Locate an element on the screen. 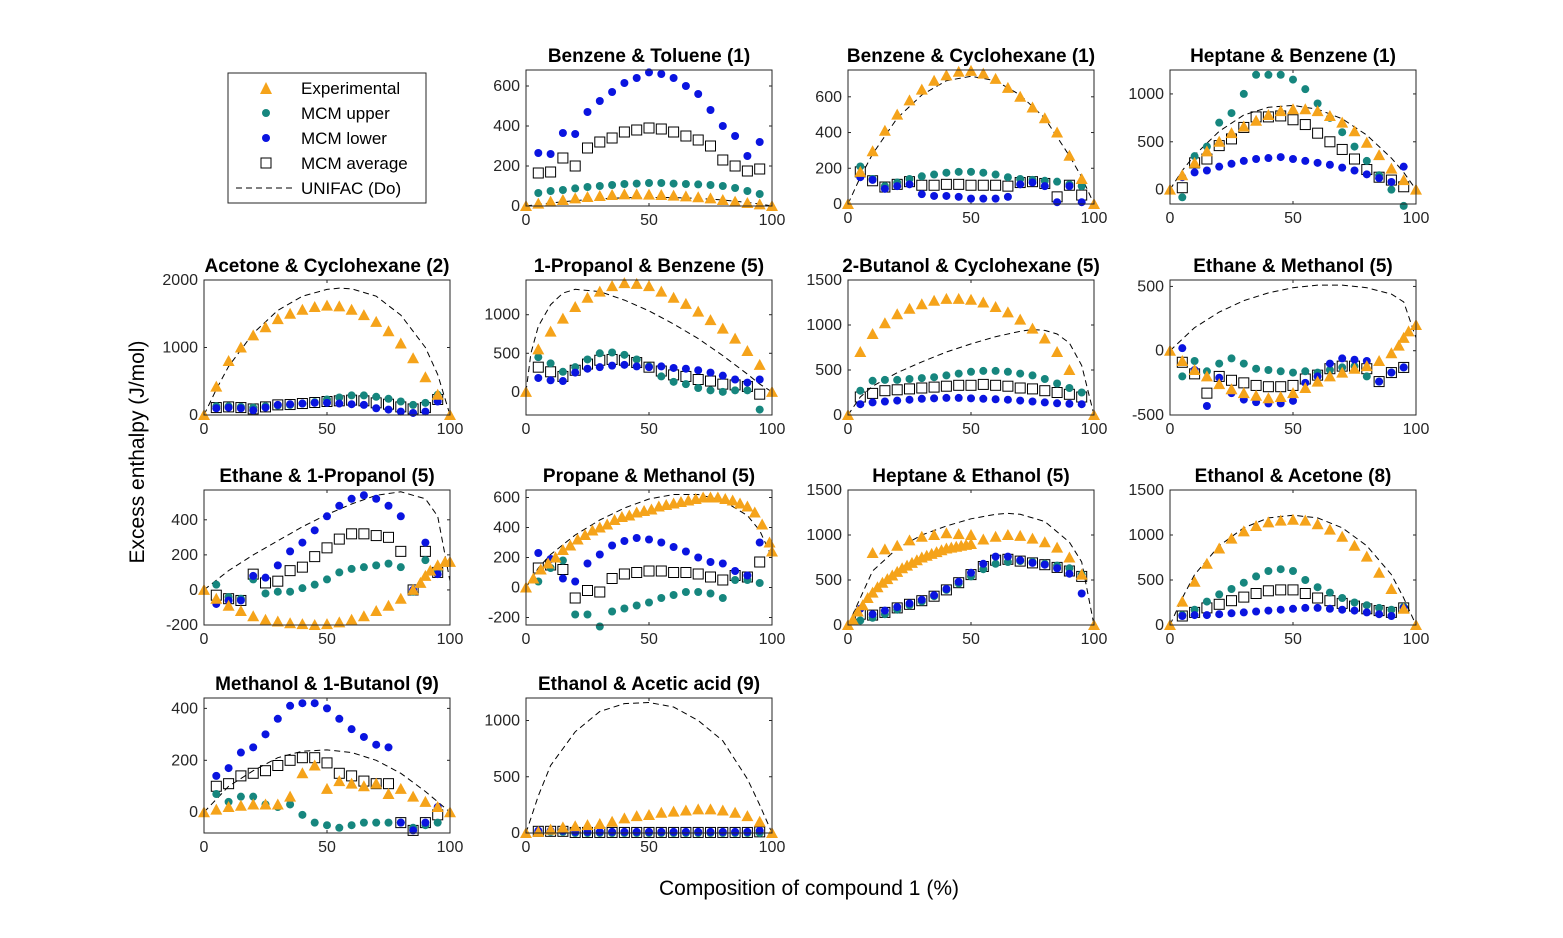  legend-entry-mcm-lower: MCM lower is located at coordinates (324, 138).